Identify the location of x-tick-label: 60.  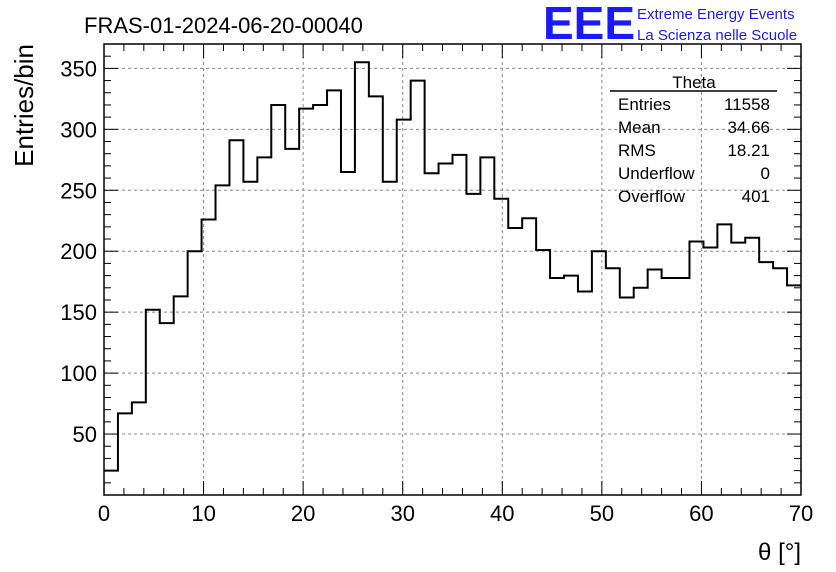
(701, 513).